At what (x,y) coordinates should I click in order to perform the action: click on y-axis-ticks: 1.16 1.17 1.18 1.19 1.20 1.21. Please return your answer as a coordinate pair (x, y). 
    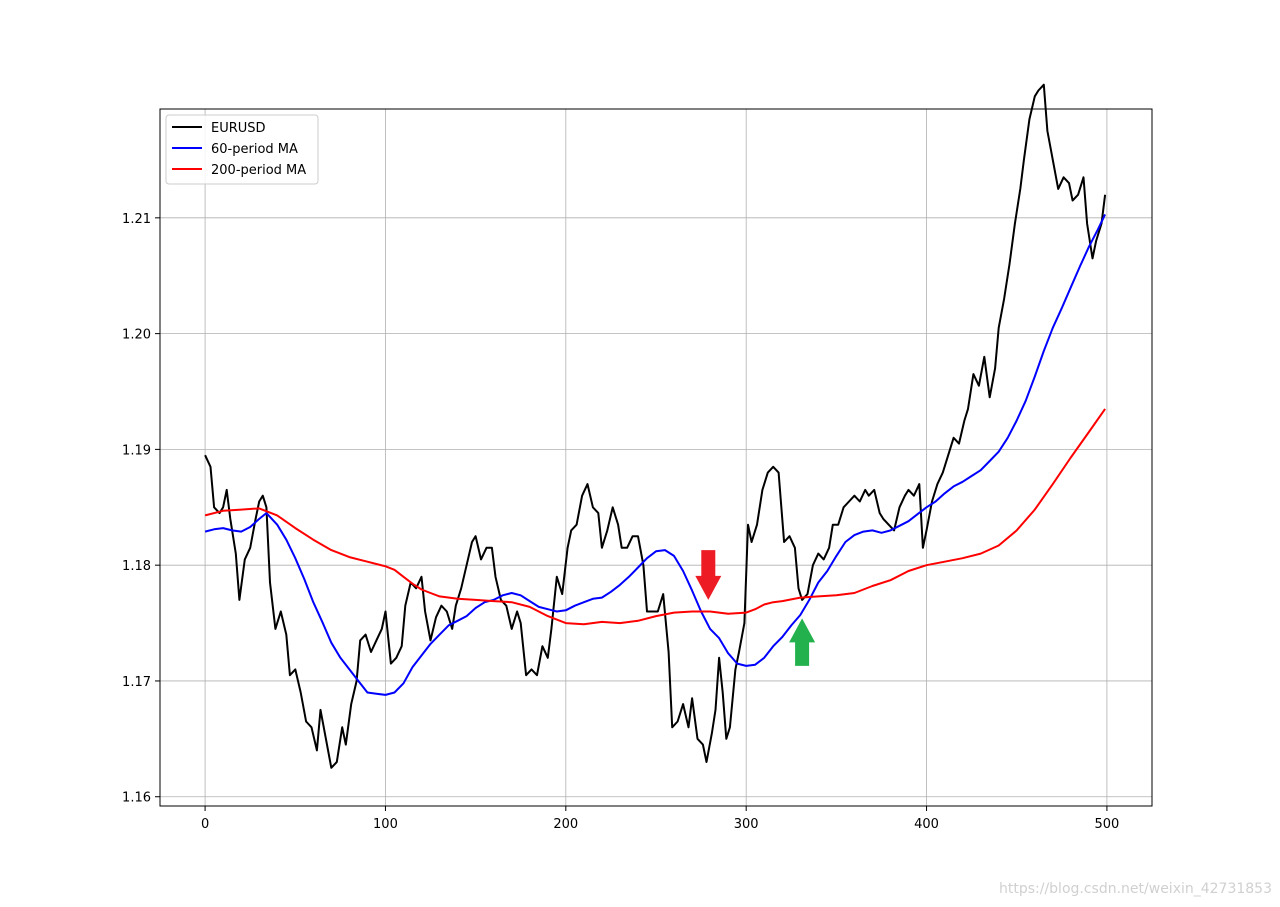
    Looking at the image, I should click on (141, 509).